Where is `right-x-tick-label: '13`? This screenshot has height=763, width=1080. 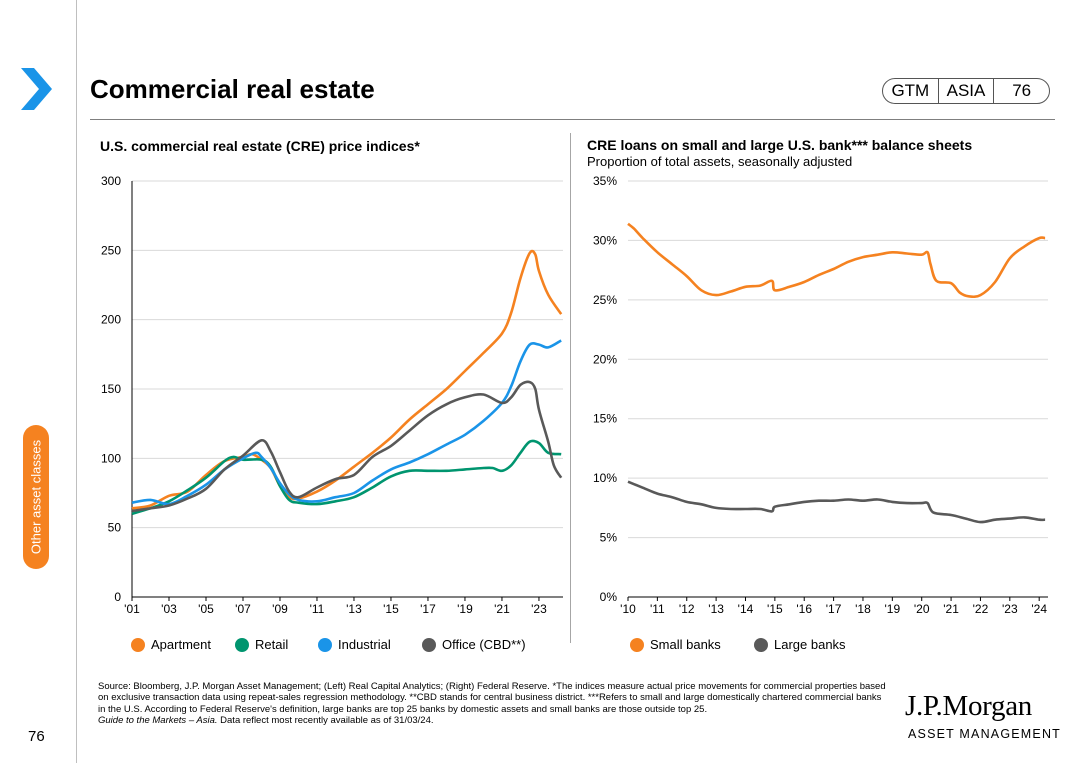 right-x-tick-label: '13 is located at coordinates (716, 609).